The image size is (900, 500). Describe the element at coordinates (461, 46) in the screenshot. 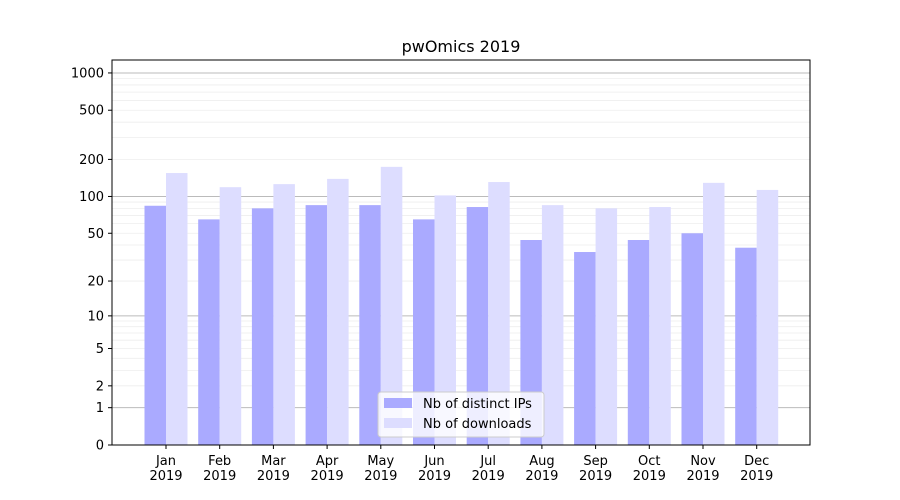

I see `chart-title: pwOmics 2019` at that location.